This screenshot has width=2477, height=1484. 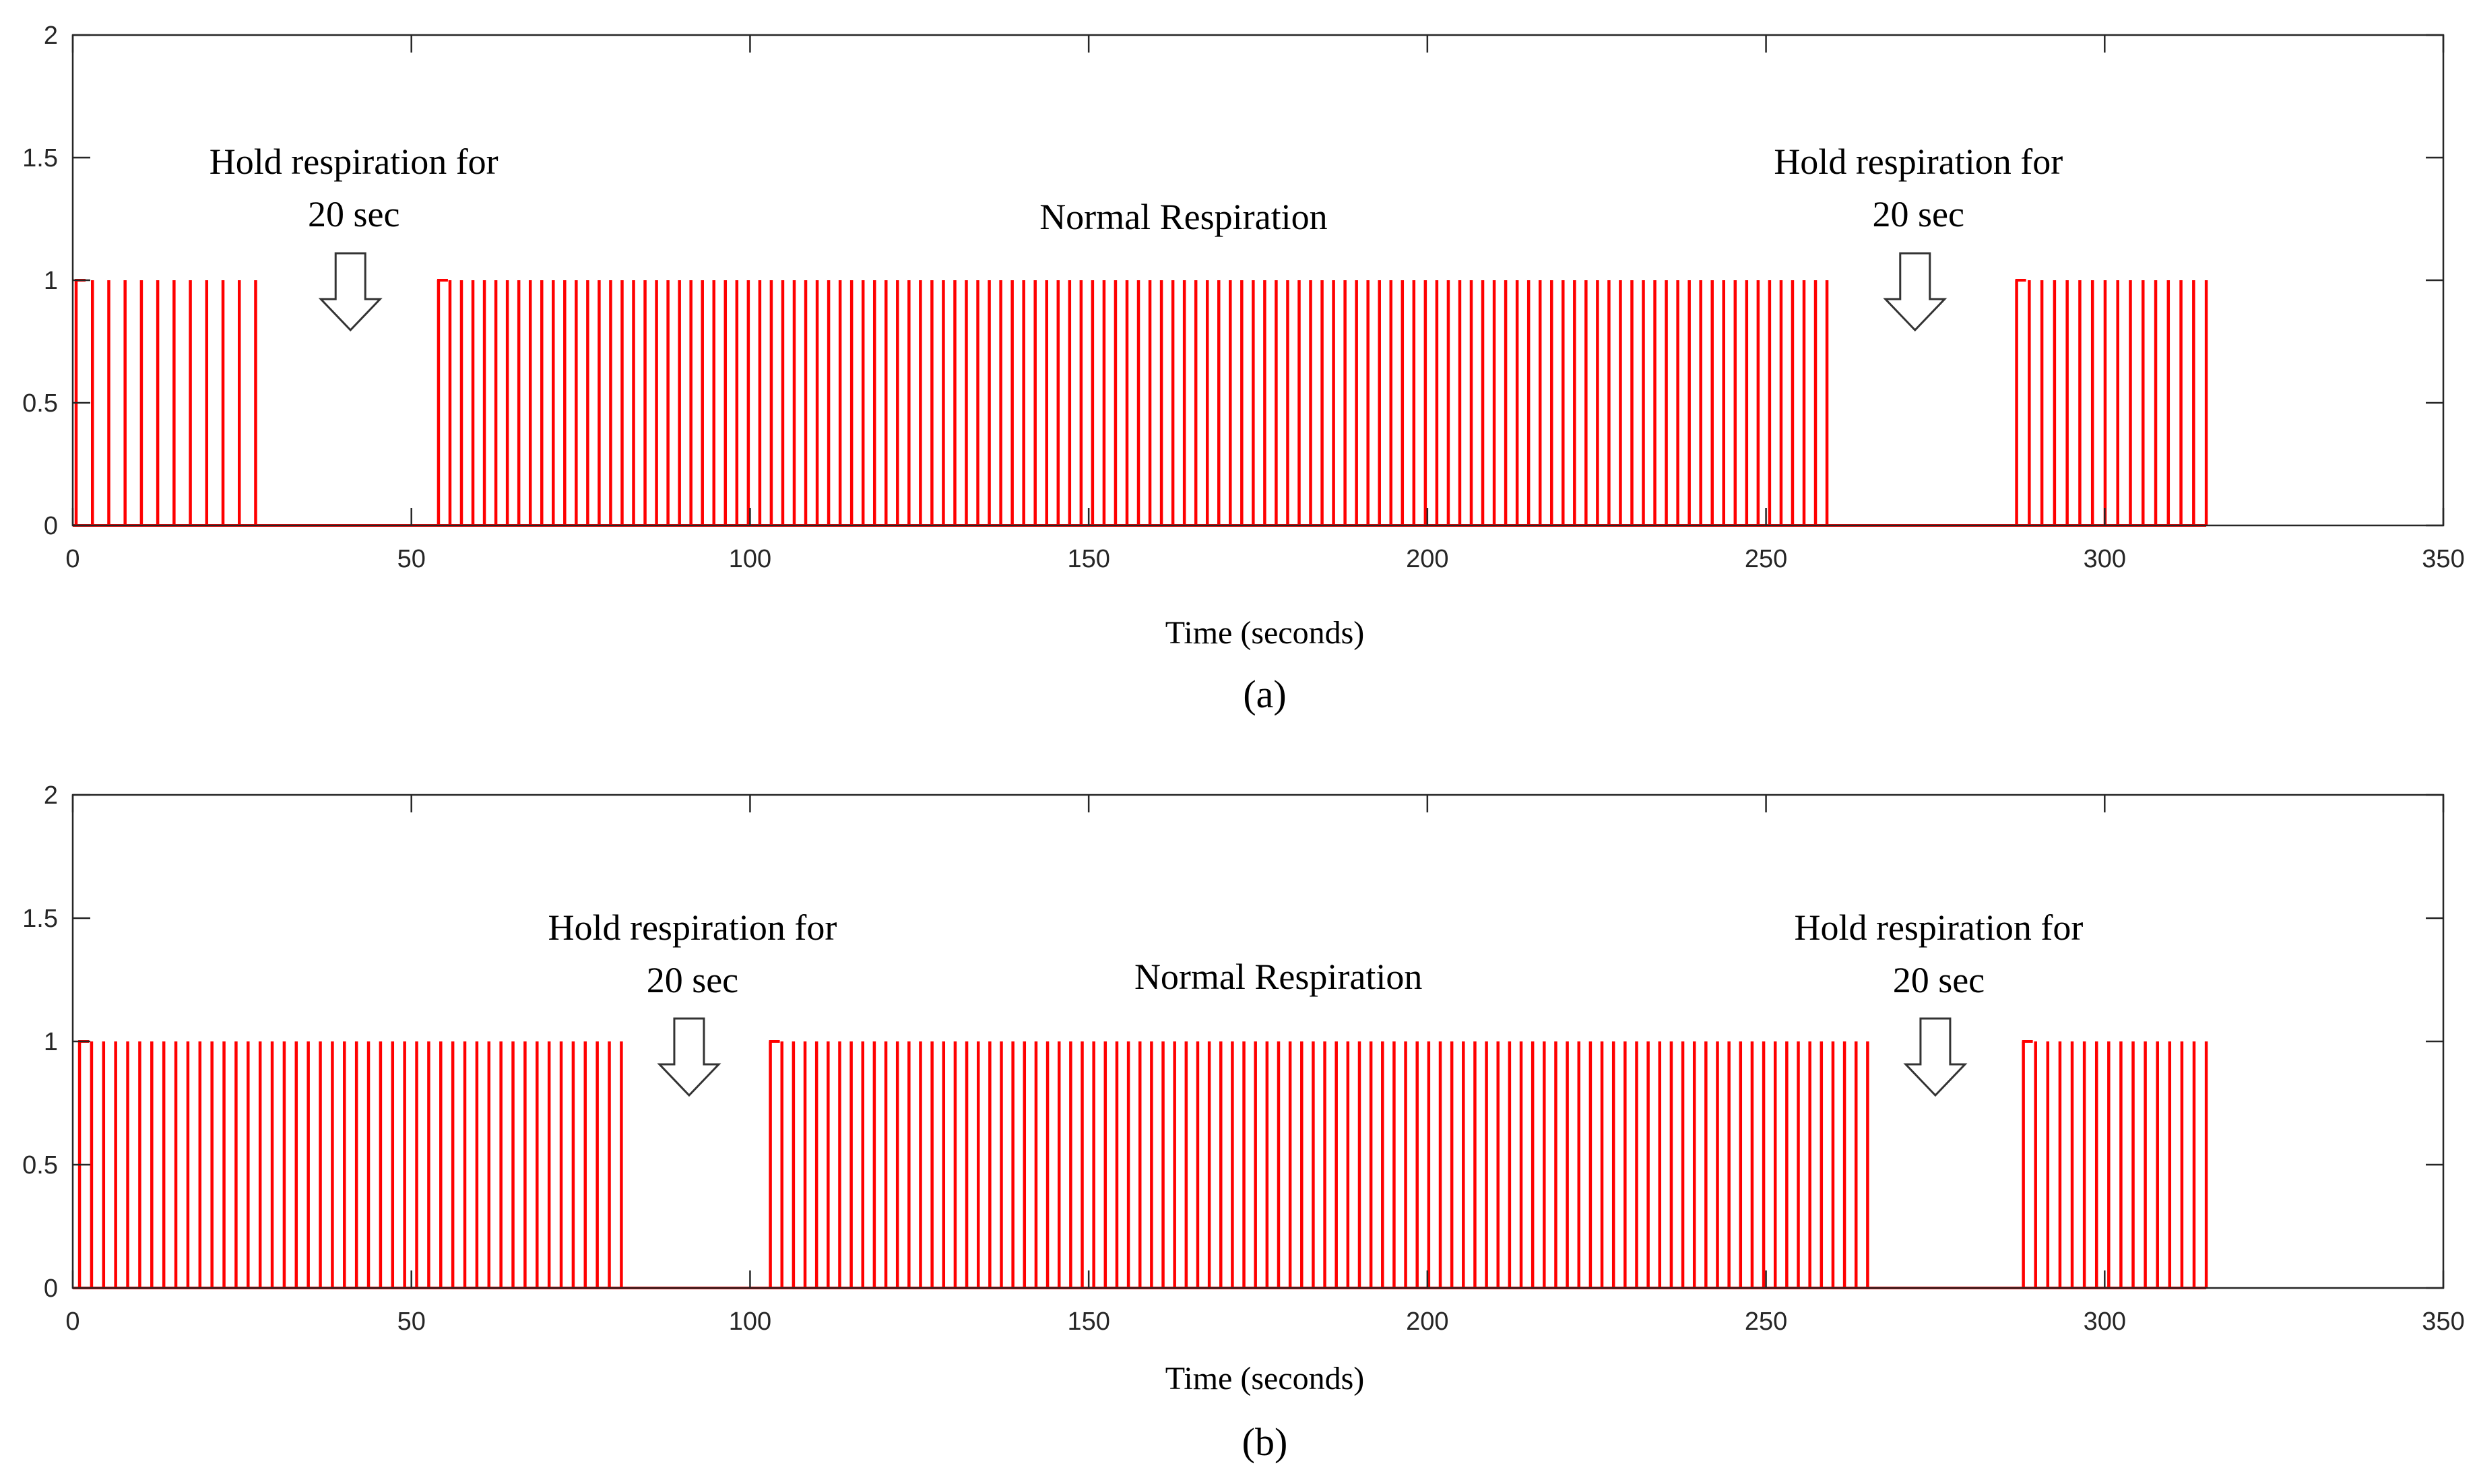 What do you see at coordinates (1264, 694) in the screenshot?
I see `panel-caption: (a)` at bounding box center [1264, 694].